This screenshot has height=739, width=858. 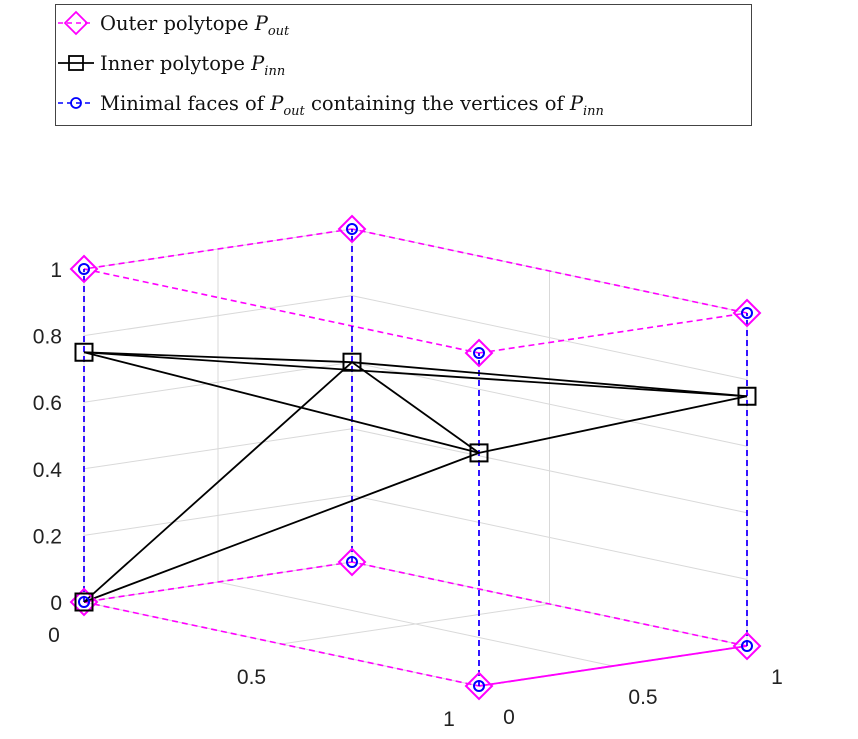 What do you see at coordinates (47, 536) in the screenshot?
I see `z-tick-label: 0.2` at bounding box center [47, 536].